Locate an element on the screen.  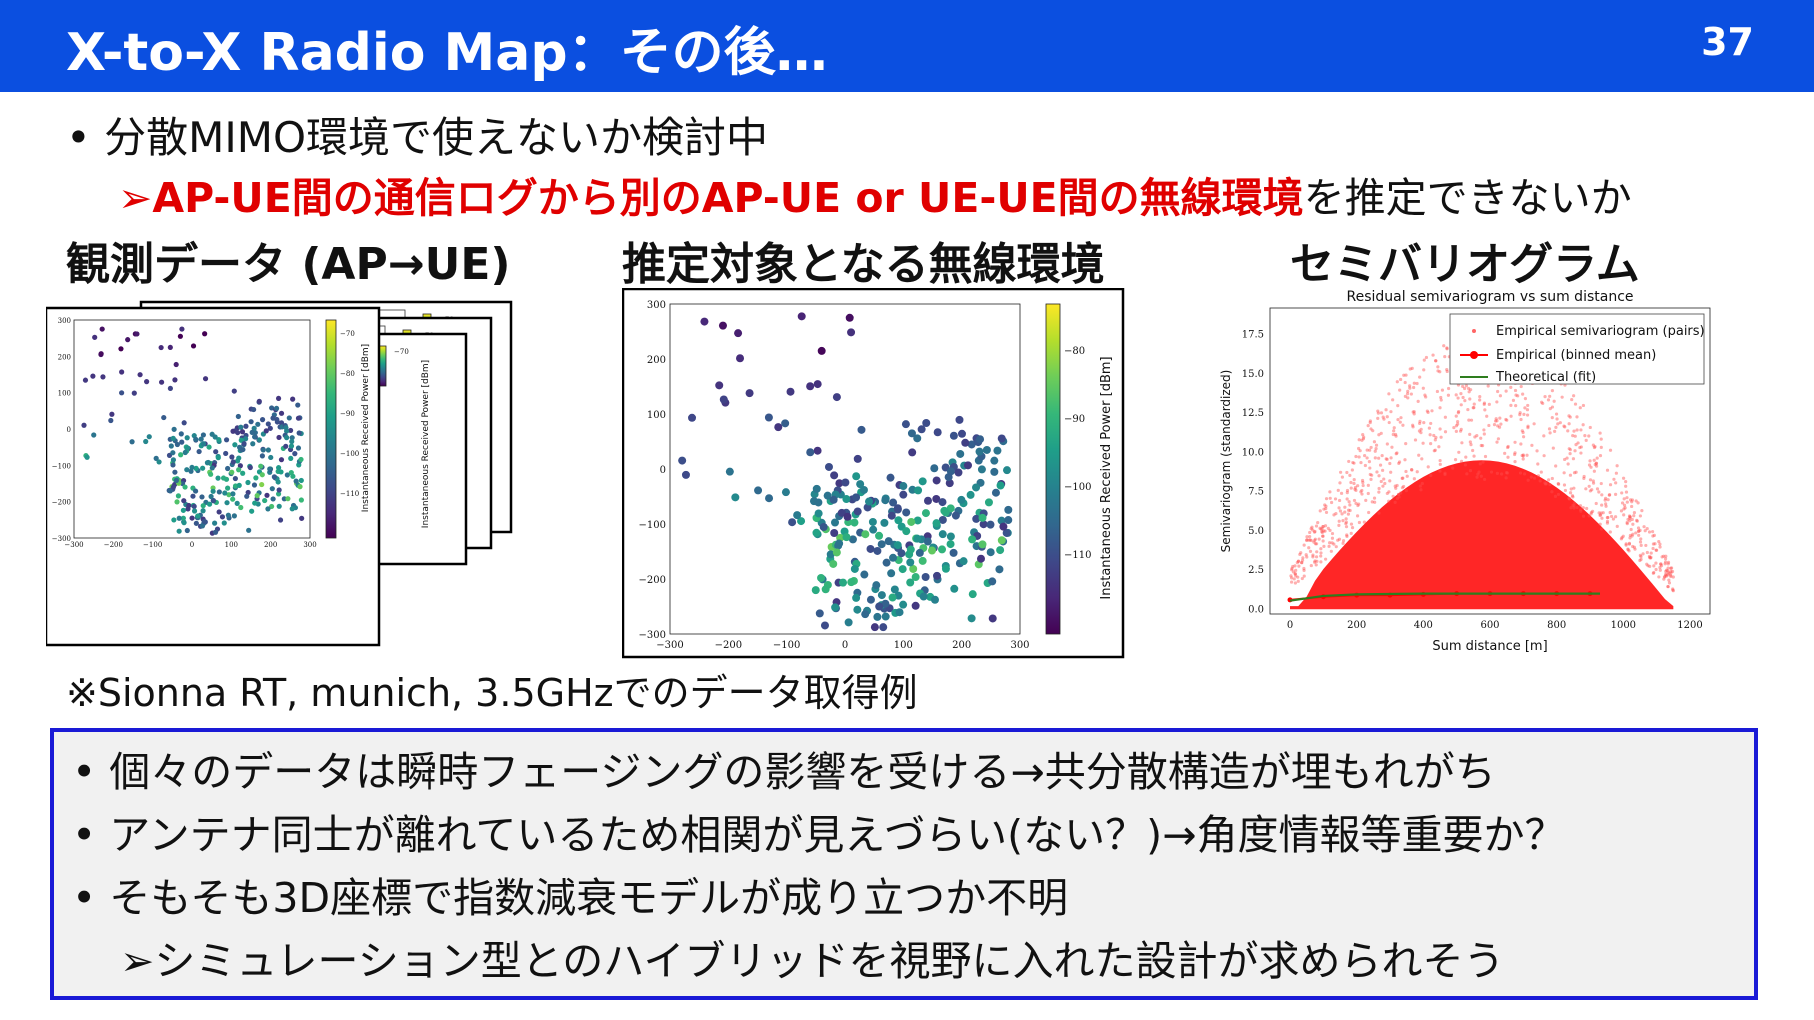
x-tick-label: 800 is located at coordinates (1556, 625).